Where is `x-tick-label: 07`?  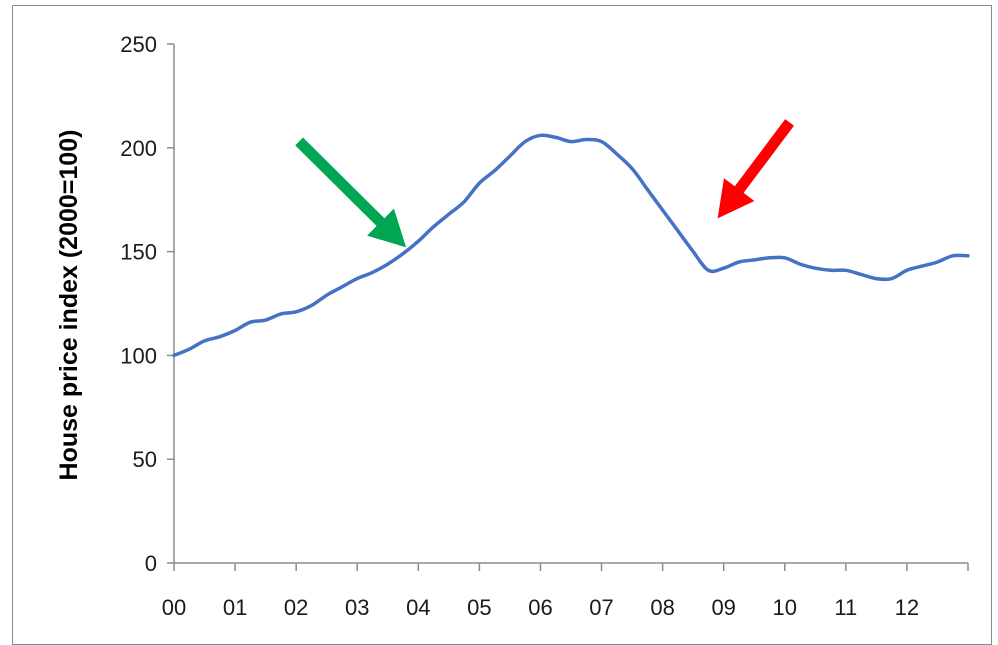
x-tick-label: 07 is located at coordinates (601, 607).